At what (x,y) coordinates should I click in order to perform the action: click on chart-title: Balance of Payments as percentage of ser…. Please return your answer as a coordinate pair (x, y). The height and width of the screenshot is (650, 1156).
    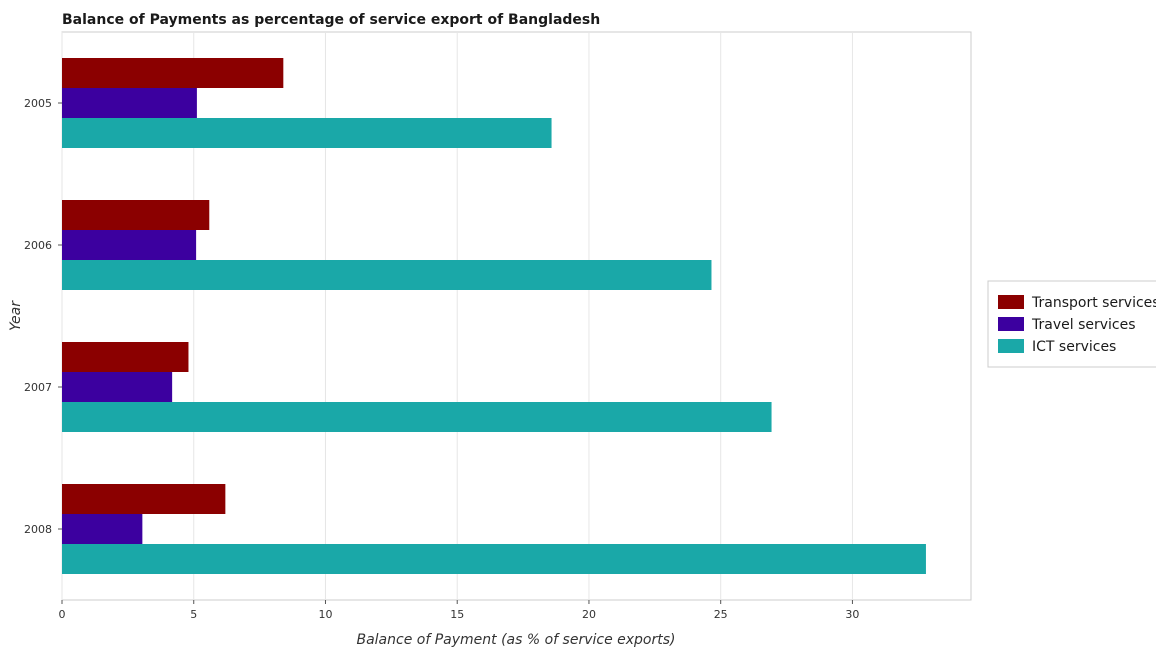
    Looking at the image, I should click on (331, 20).